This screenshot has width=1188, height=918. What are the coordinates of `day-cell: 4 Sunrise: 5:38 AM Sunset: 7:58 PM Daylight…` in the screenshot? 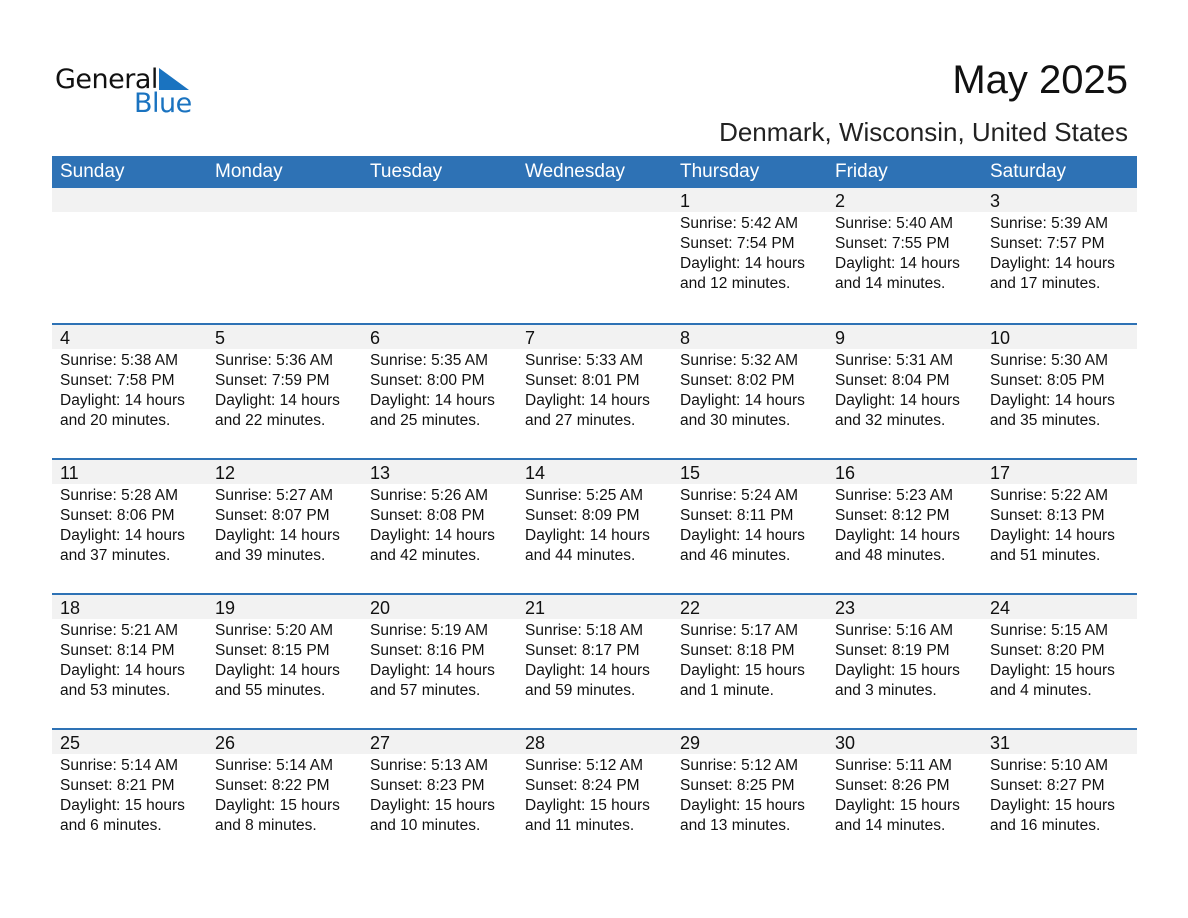 It's located at (129, 391).